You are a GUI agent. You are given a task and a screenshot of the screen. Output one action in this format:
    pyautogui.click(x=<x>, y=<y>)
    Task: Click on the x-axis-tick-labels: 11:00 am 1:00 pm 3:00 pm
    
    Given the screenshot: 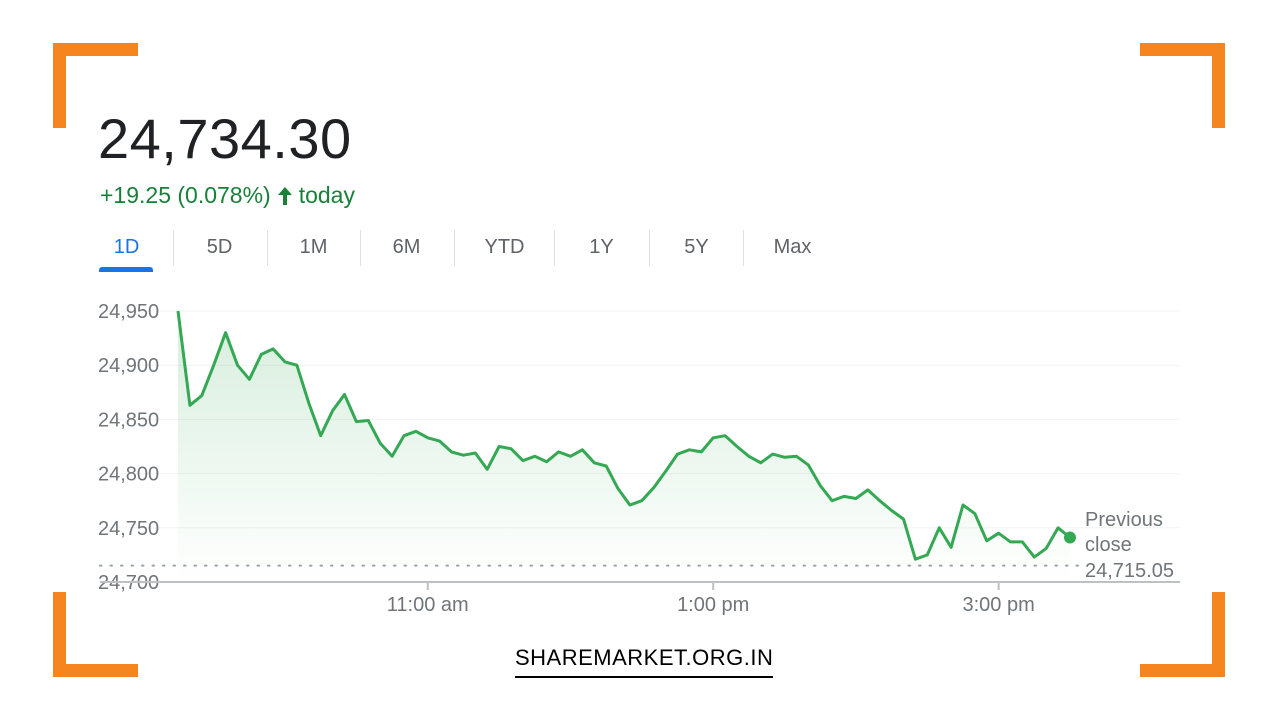 What is the action you would take?
    pyautogui.click(x=711, y=599)
    